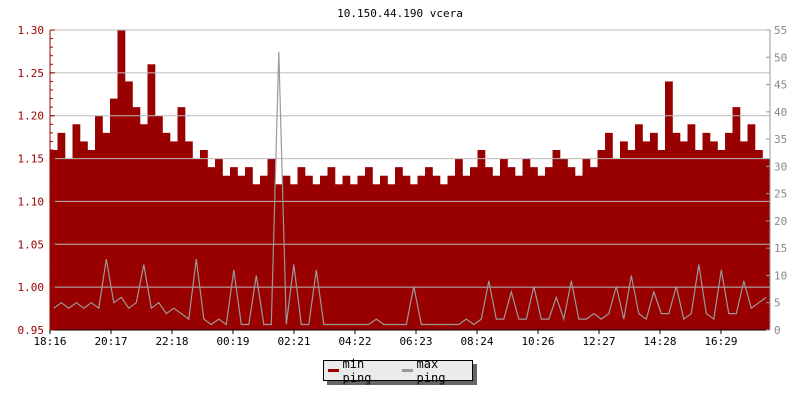  I want to click on x-tick-label: 04:22, so click(354, 341).